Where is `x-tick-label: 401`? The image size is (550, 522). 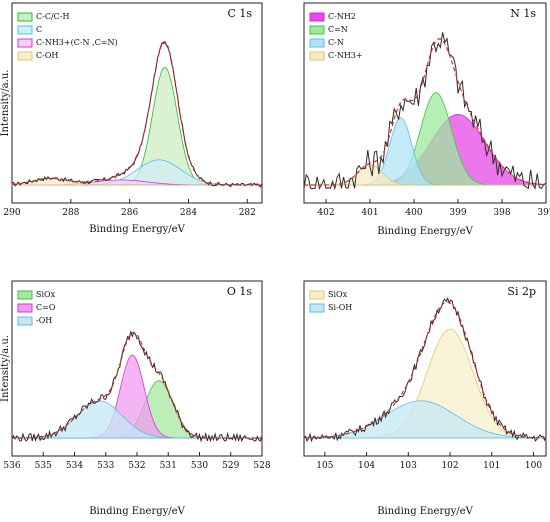 x-tick-label: 401 is located at coordinates (369, 213).